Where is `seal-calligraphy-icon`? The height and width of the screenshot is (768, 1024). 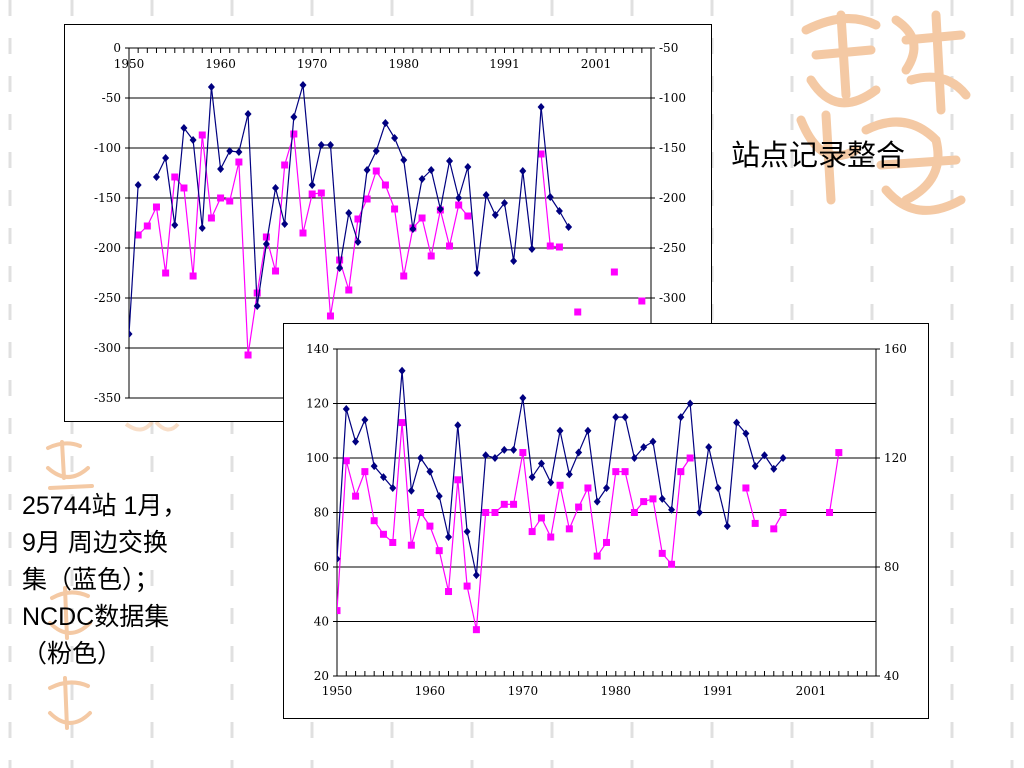 seal-calligraphy-icon is located at coordinates (70, 585).